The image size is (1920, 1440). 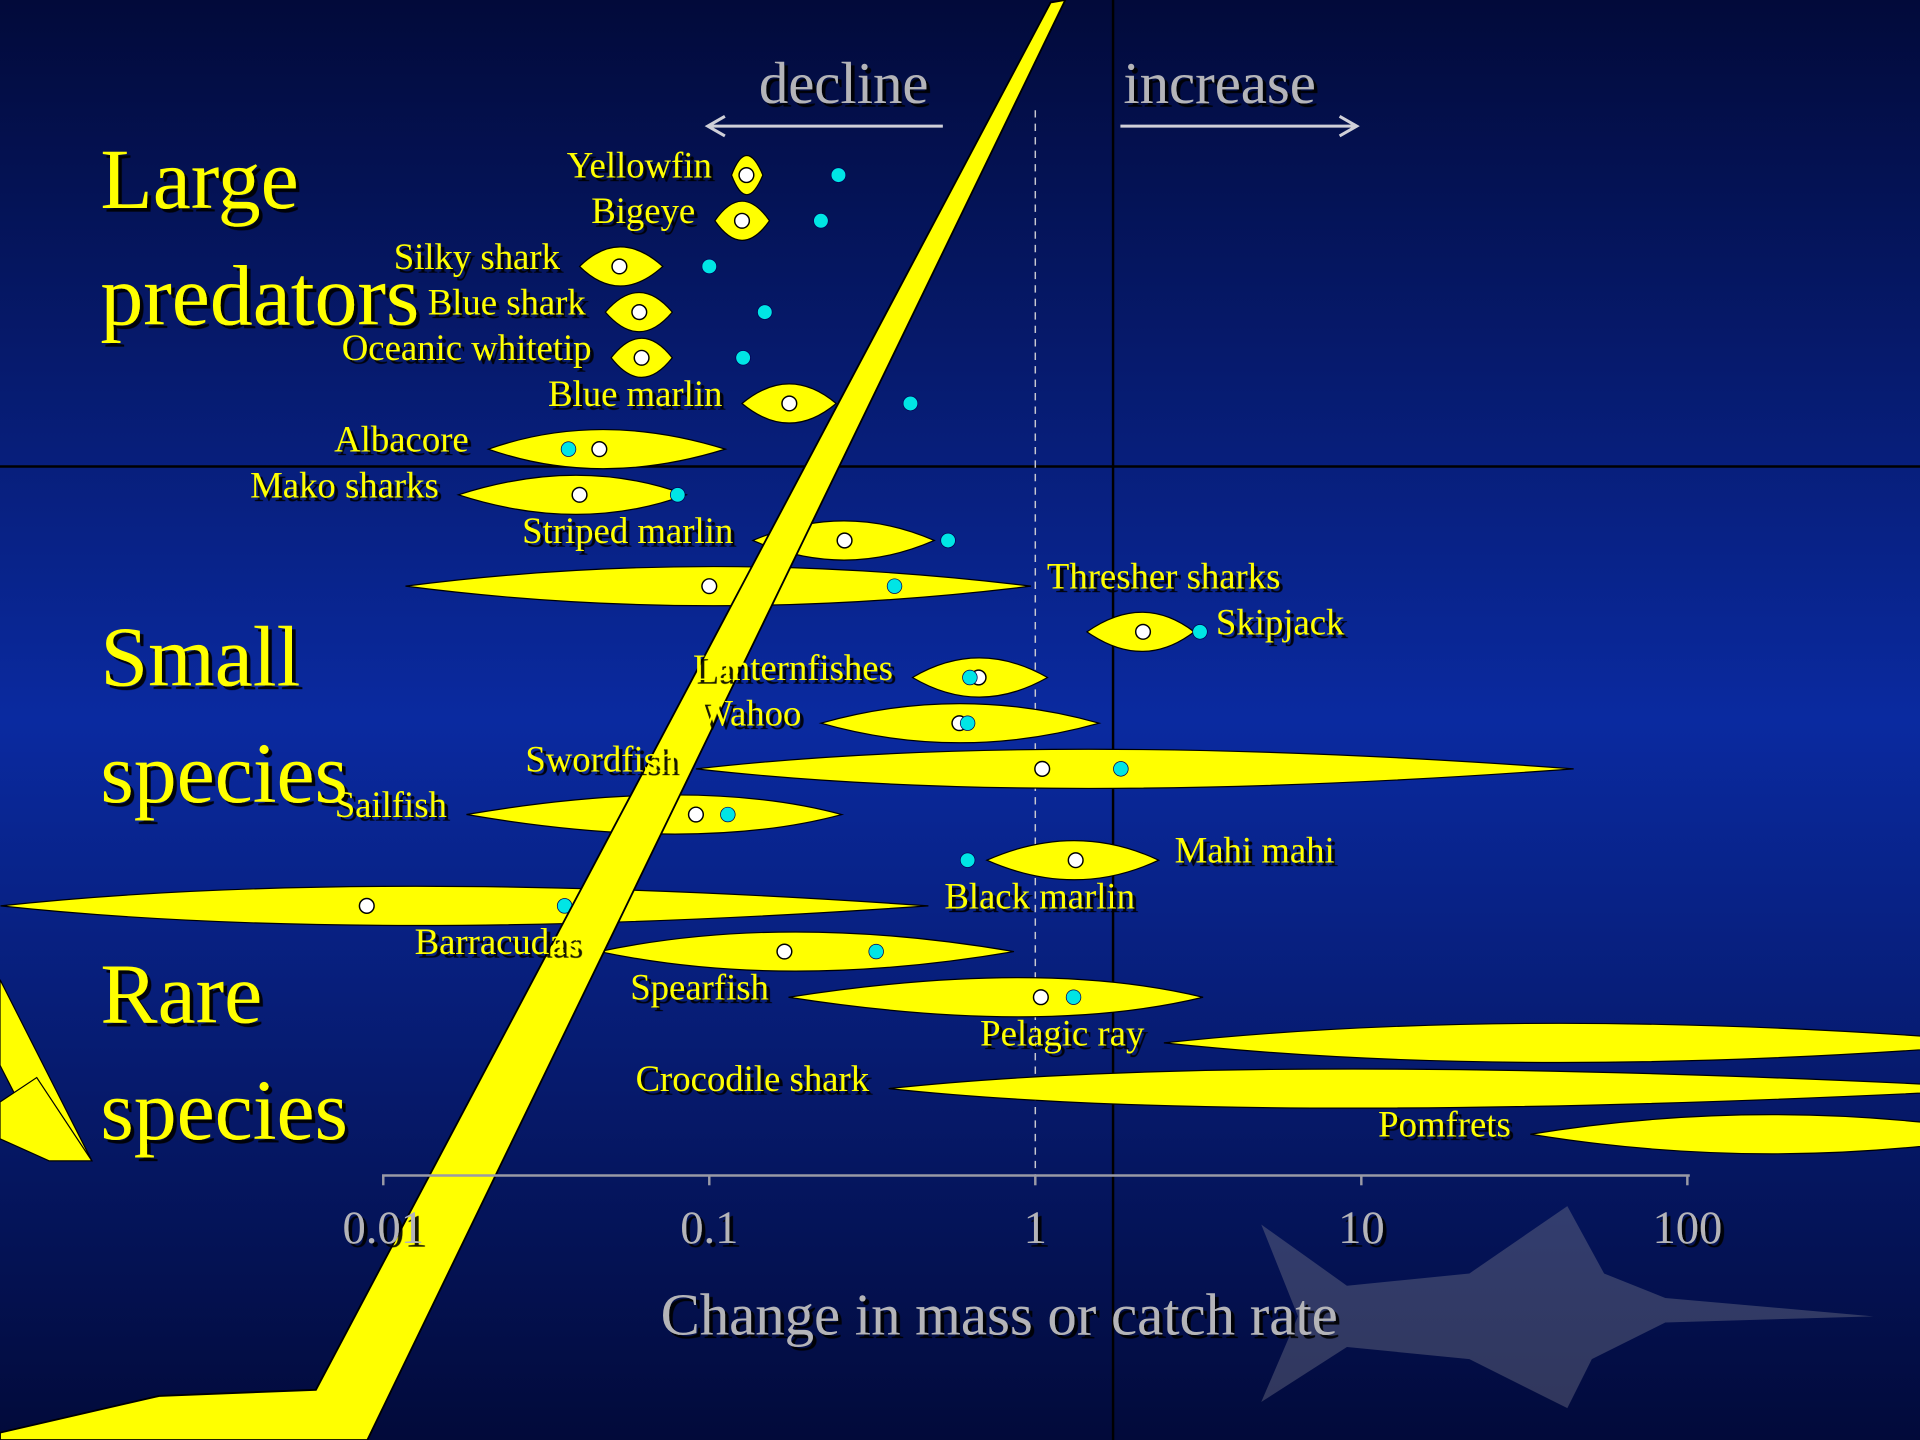 I want to click on swordfish-silhouette, so click(x=1567, y=1307).